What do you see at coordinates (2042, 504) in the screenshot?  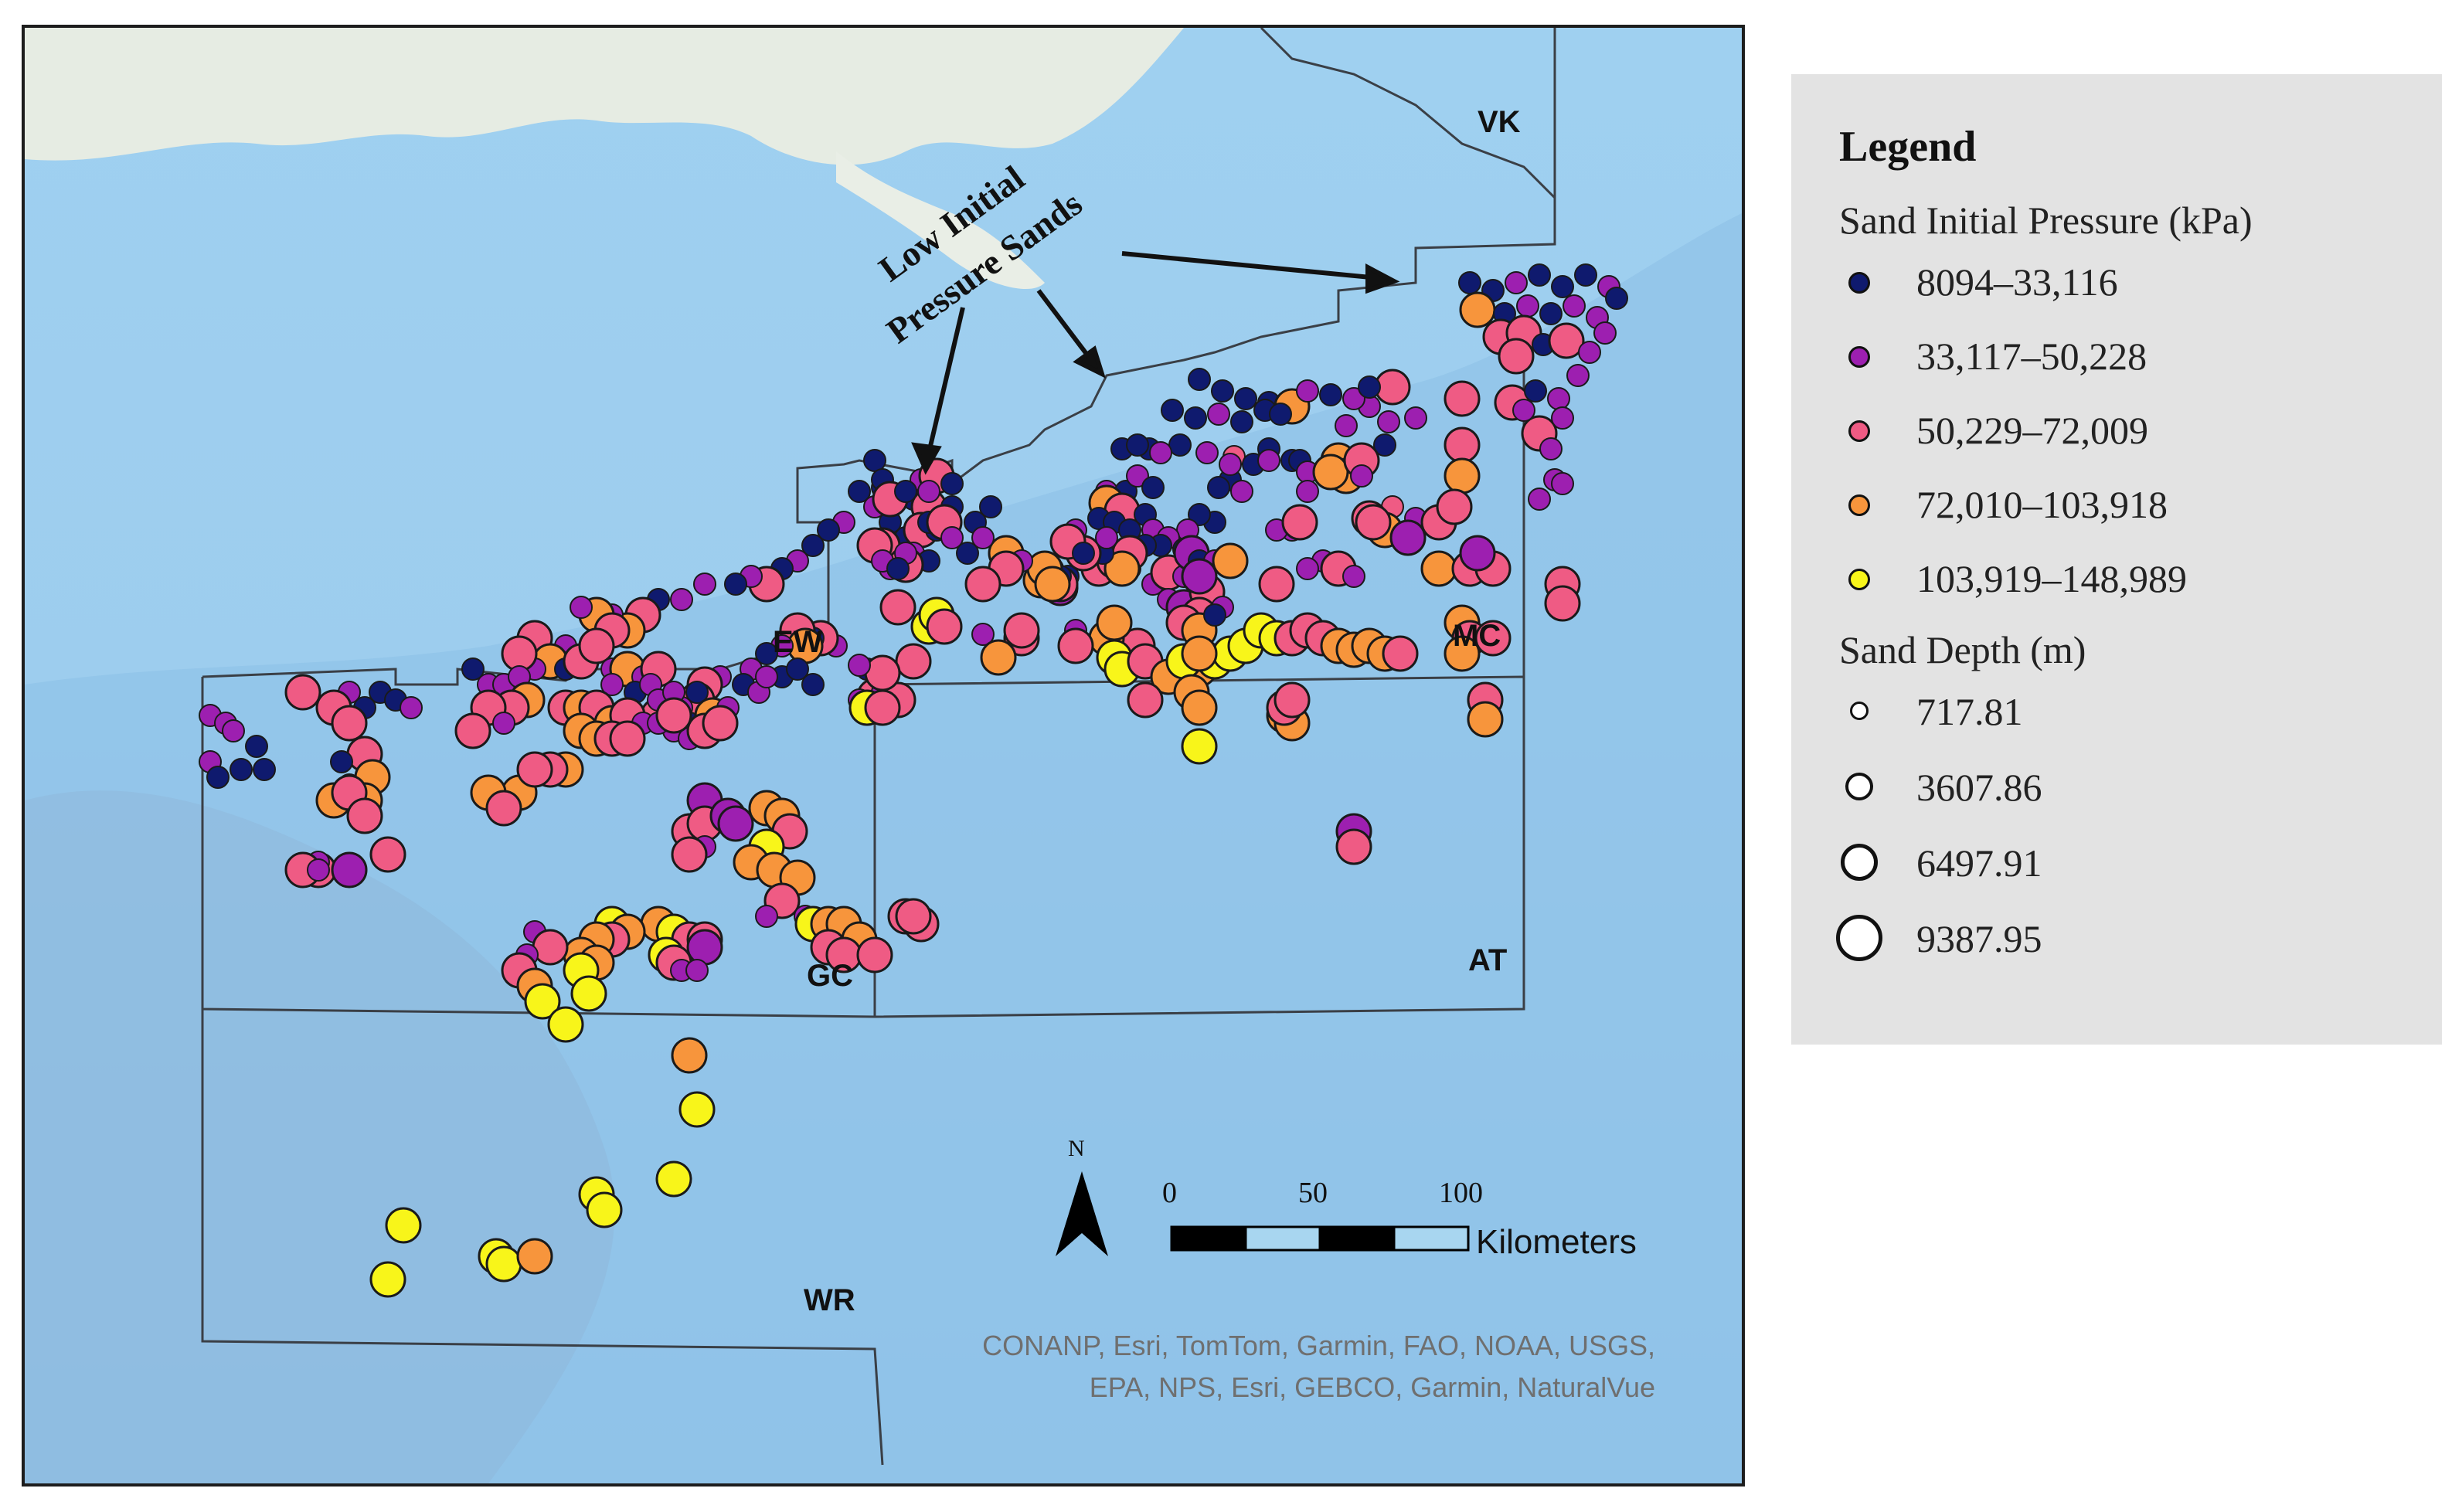 I see `pressure-class-4-label: 72,010–103,918` at bounding box center [2042, 504].